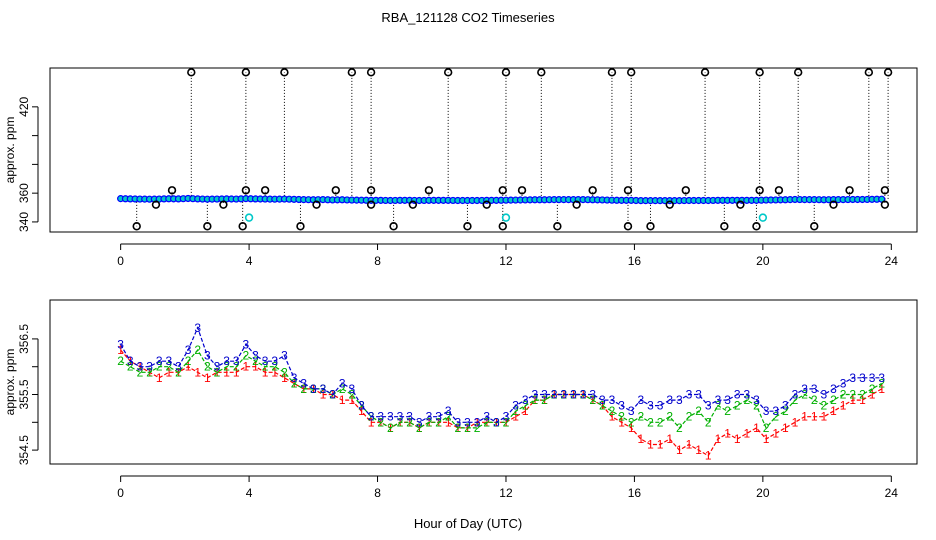 This screenshot has width=936, height=540. Describe the element at coordinates (377, 493) in the screenshot. I see `x-tick-label: 8` at that location.